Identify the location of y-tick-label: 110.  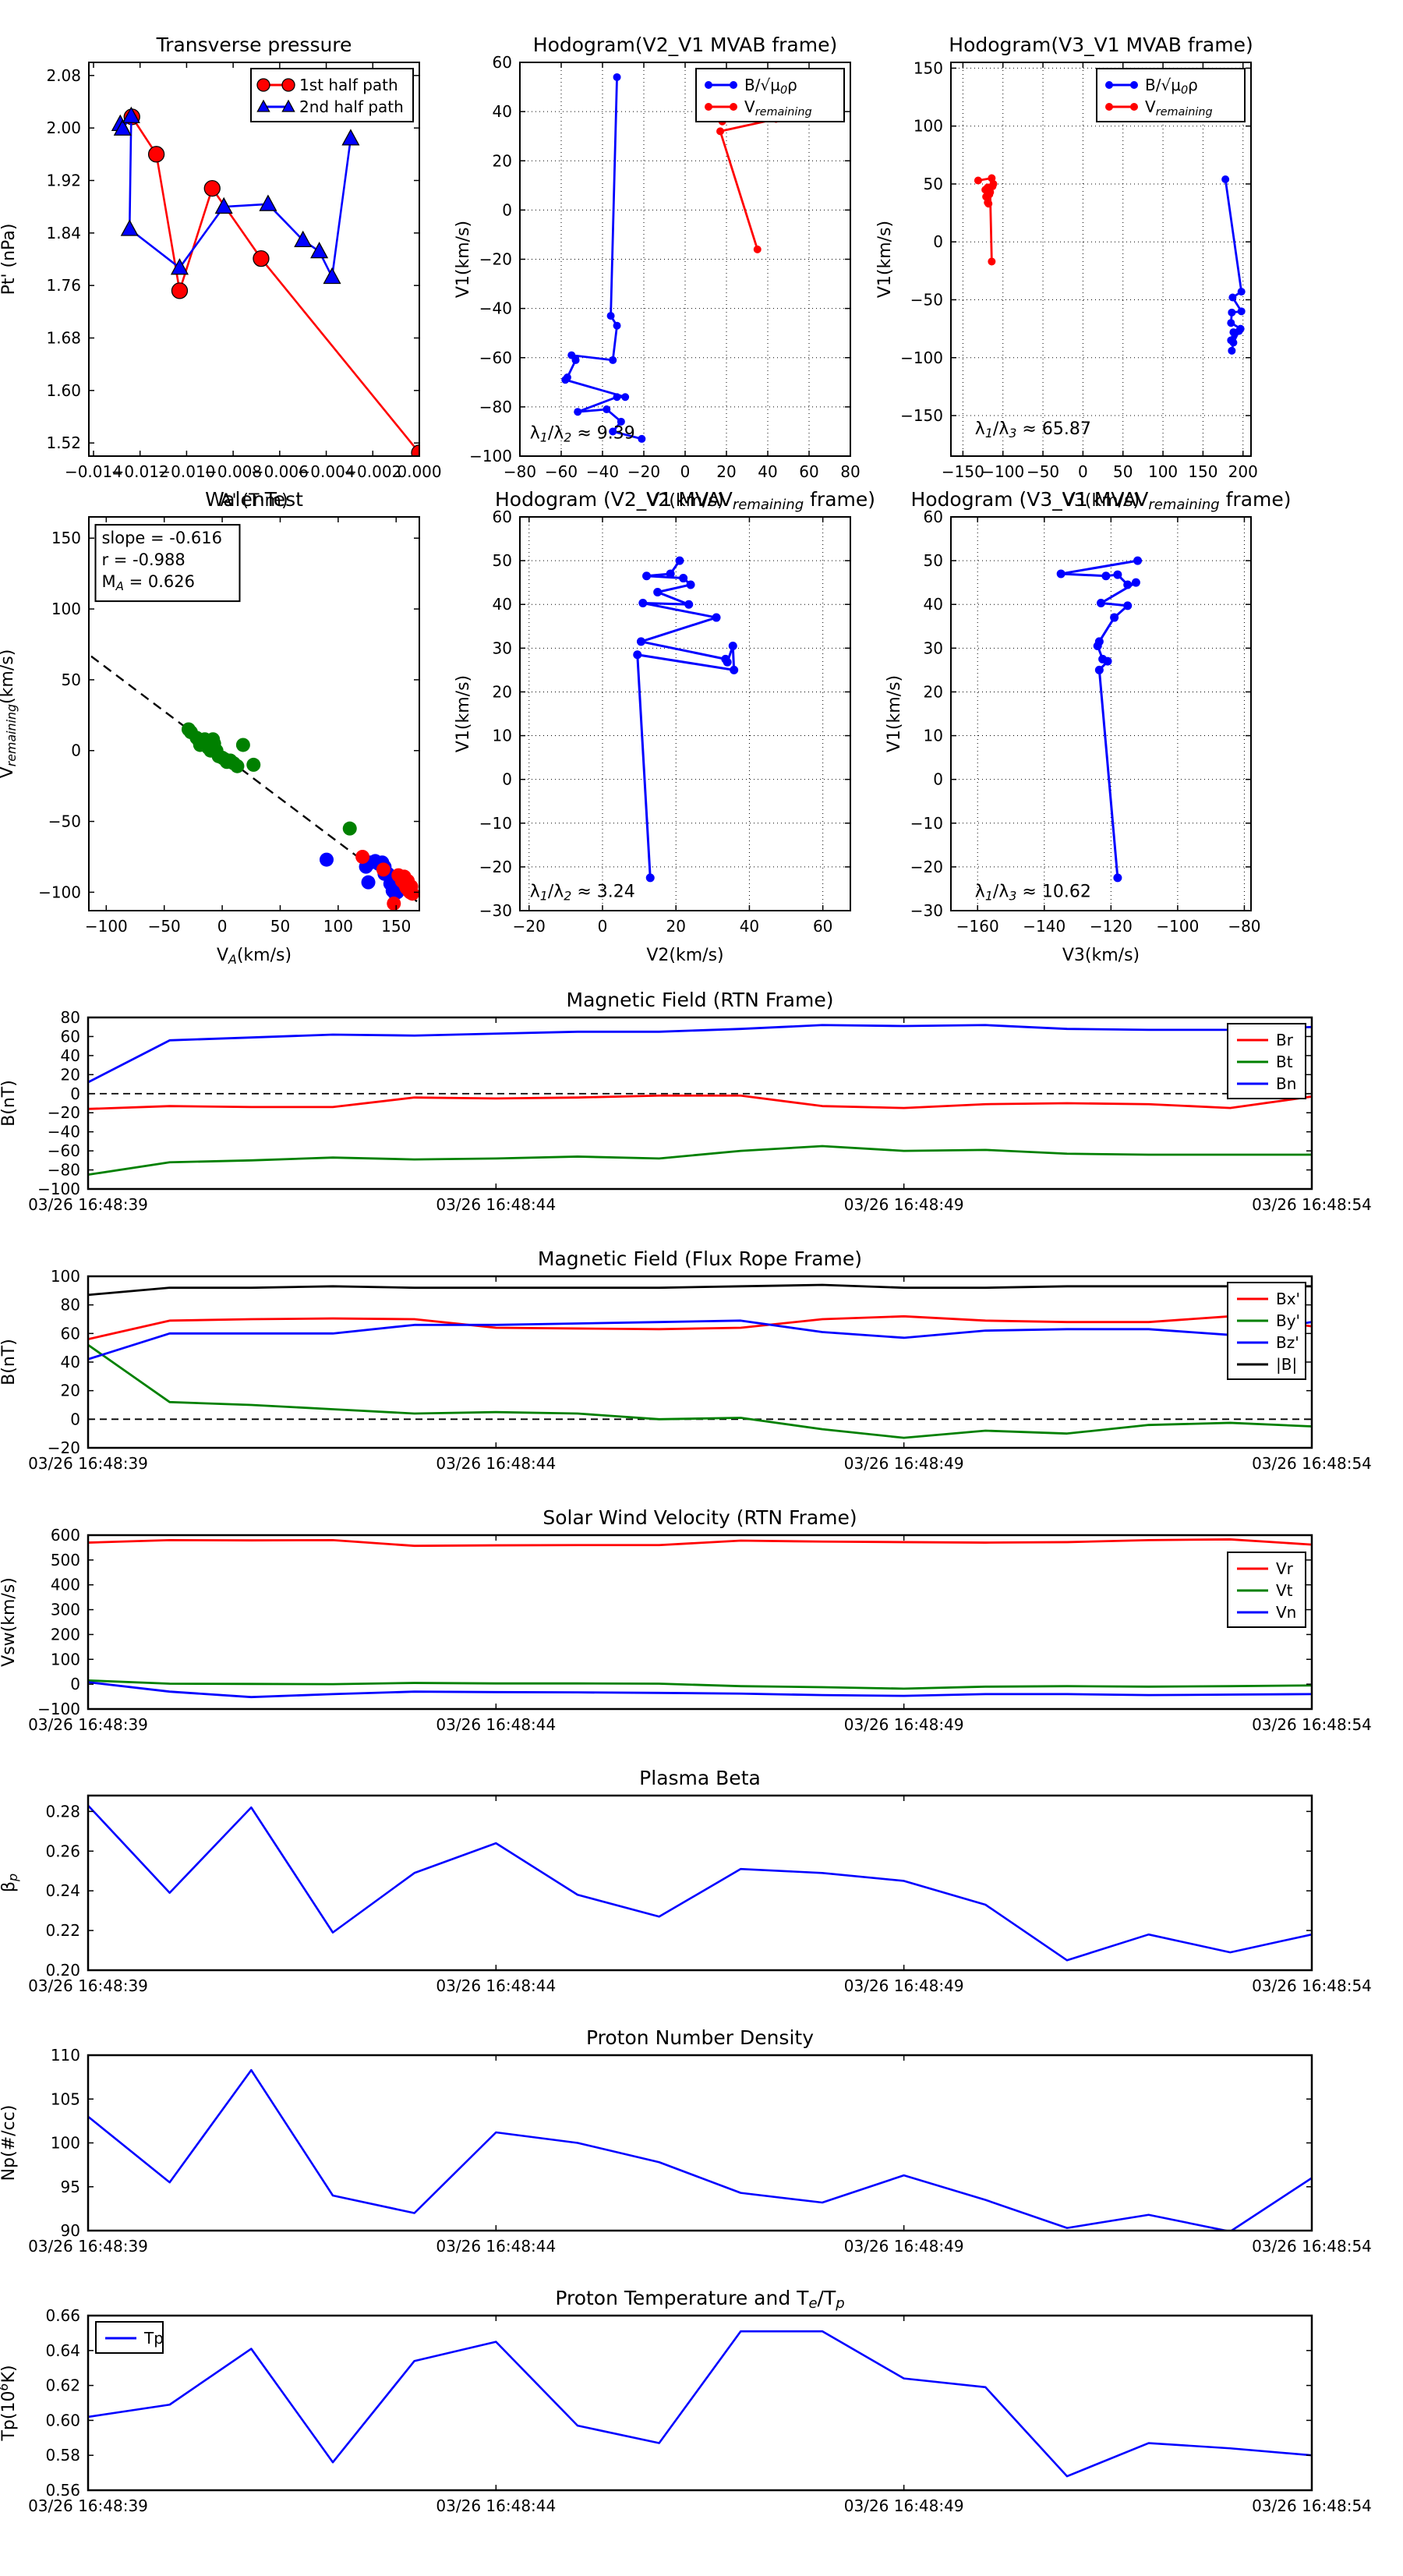
(65, 2055).